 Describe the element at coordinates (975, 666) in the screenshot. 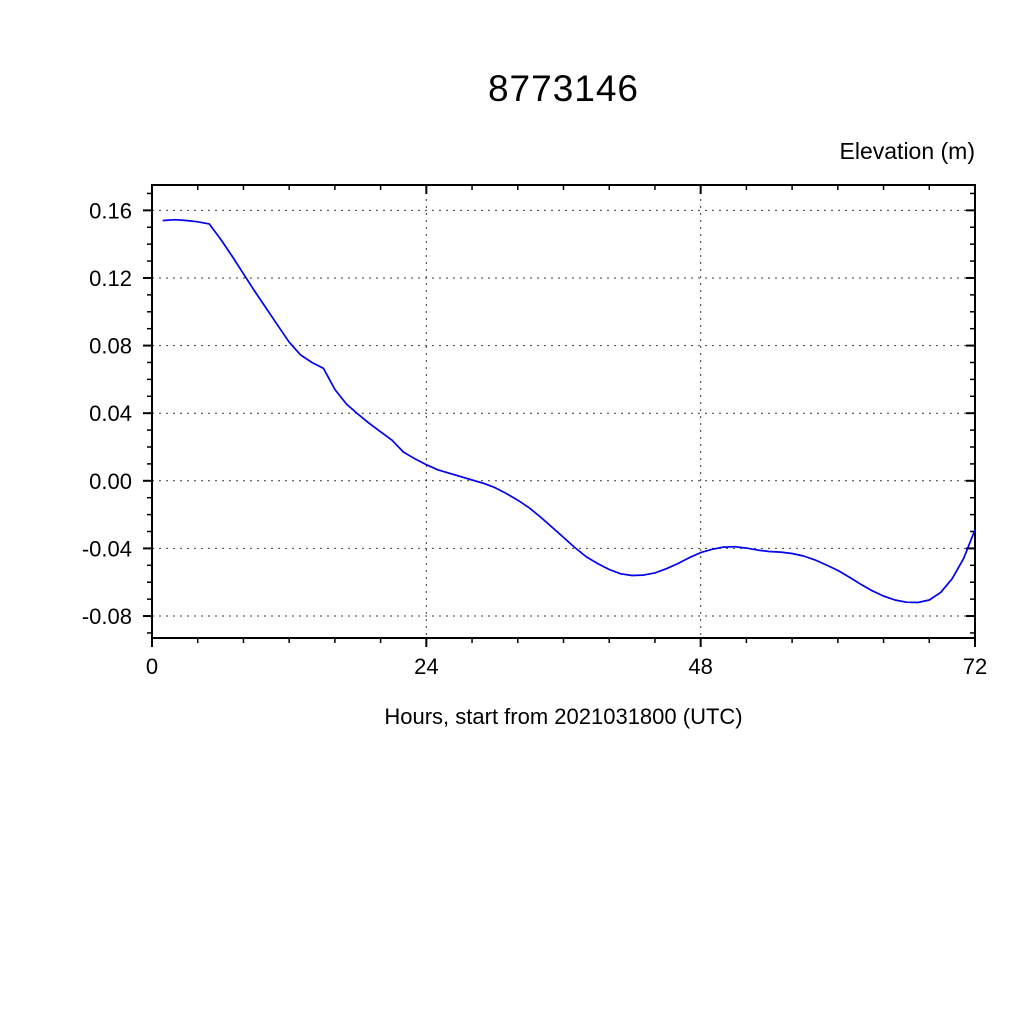

I see `x-tick-label: 72` at that location.